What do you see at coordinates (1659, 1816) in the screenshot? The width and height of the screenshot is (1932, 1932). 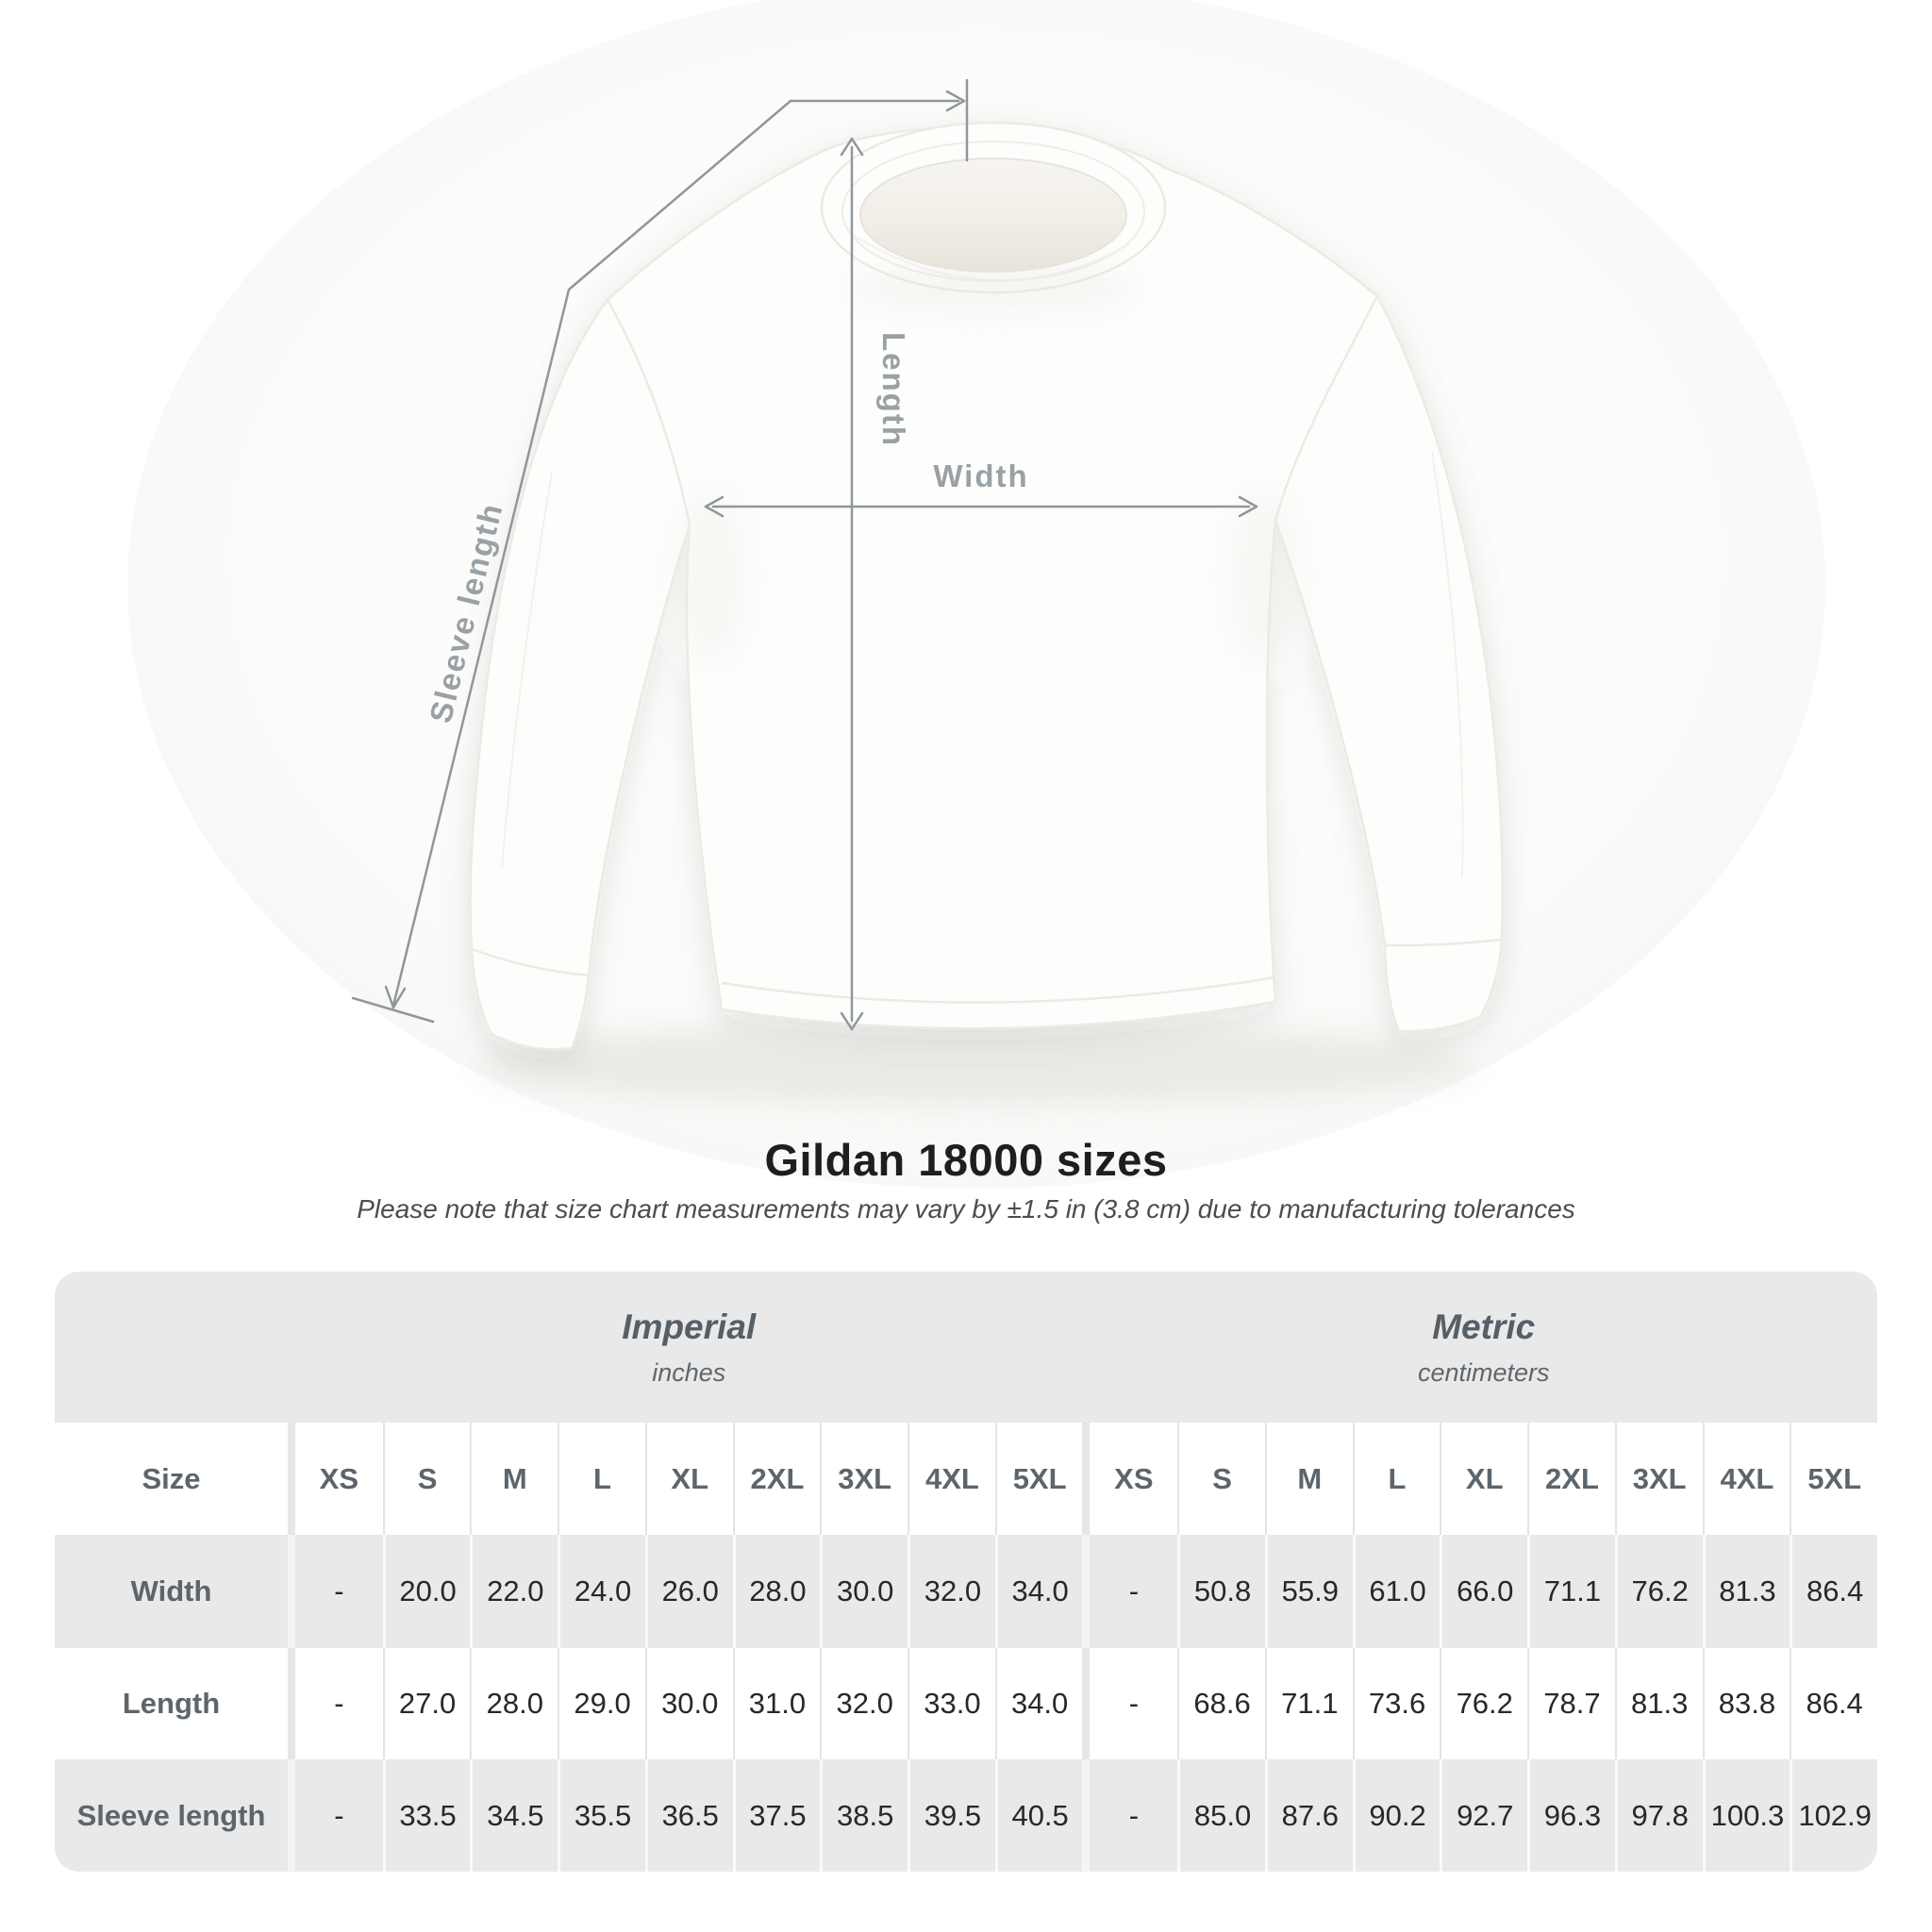 I see `value-cell-metric: 97.8` at bounding box center [1659, 1816].